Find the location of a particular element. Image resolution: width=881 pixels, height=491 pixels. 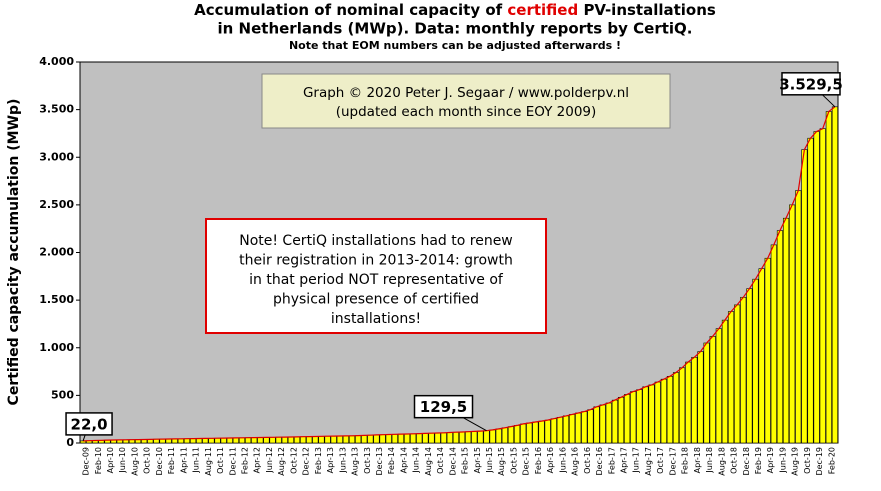

x-tick-label: Jun-15 is located at coordinates (489, 460).